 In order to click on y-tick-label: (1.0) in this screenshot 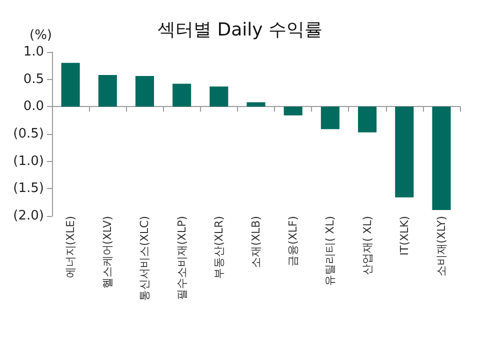, I will do `click(28, 161)`.